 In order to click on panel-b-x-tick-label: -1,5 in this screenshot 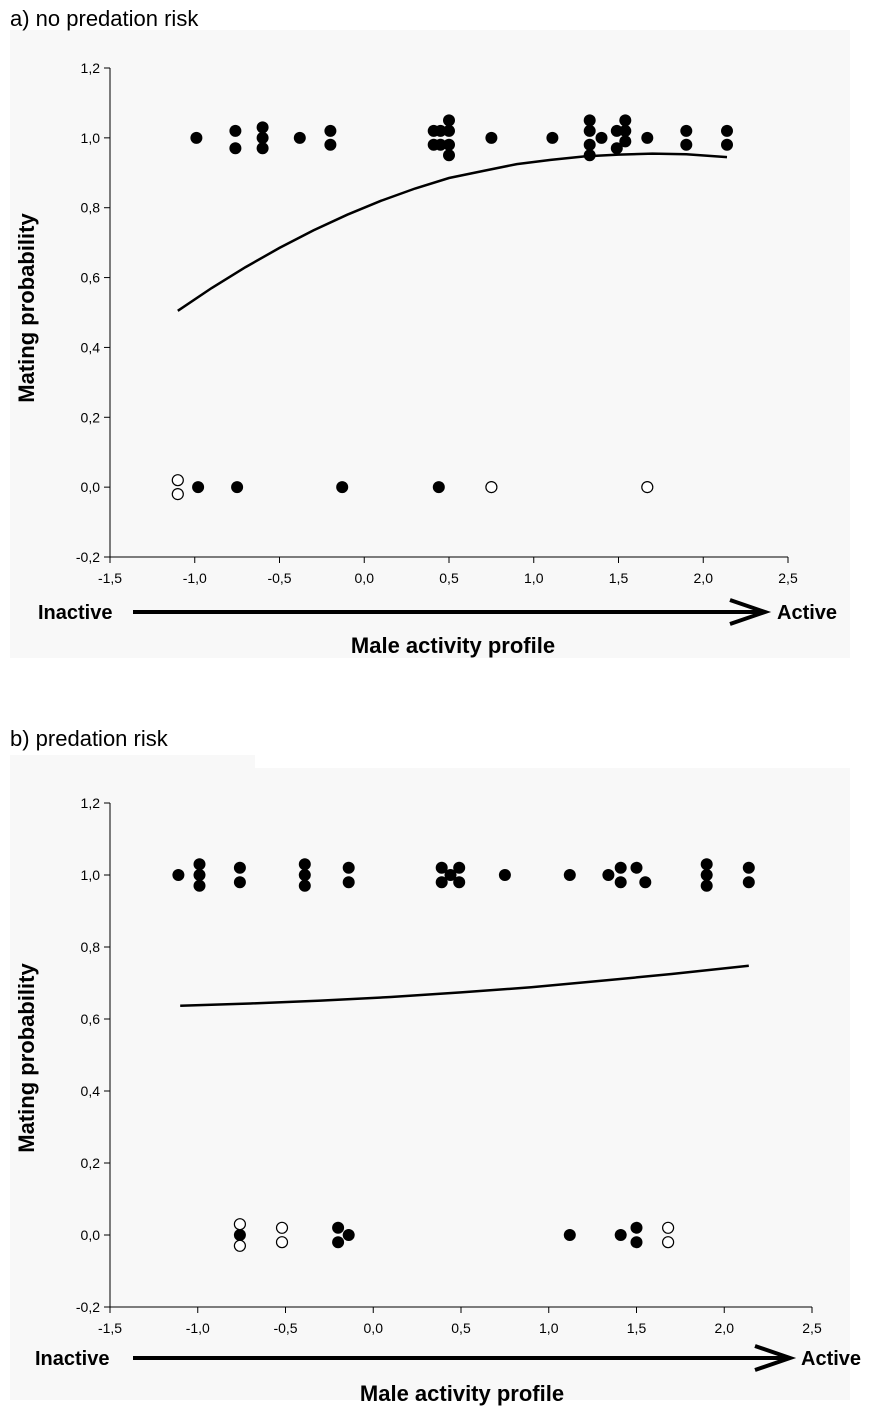, I will do `click(110, 1328)`.